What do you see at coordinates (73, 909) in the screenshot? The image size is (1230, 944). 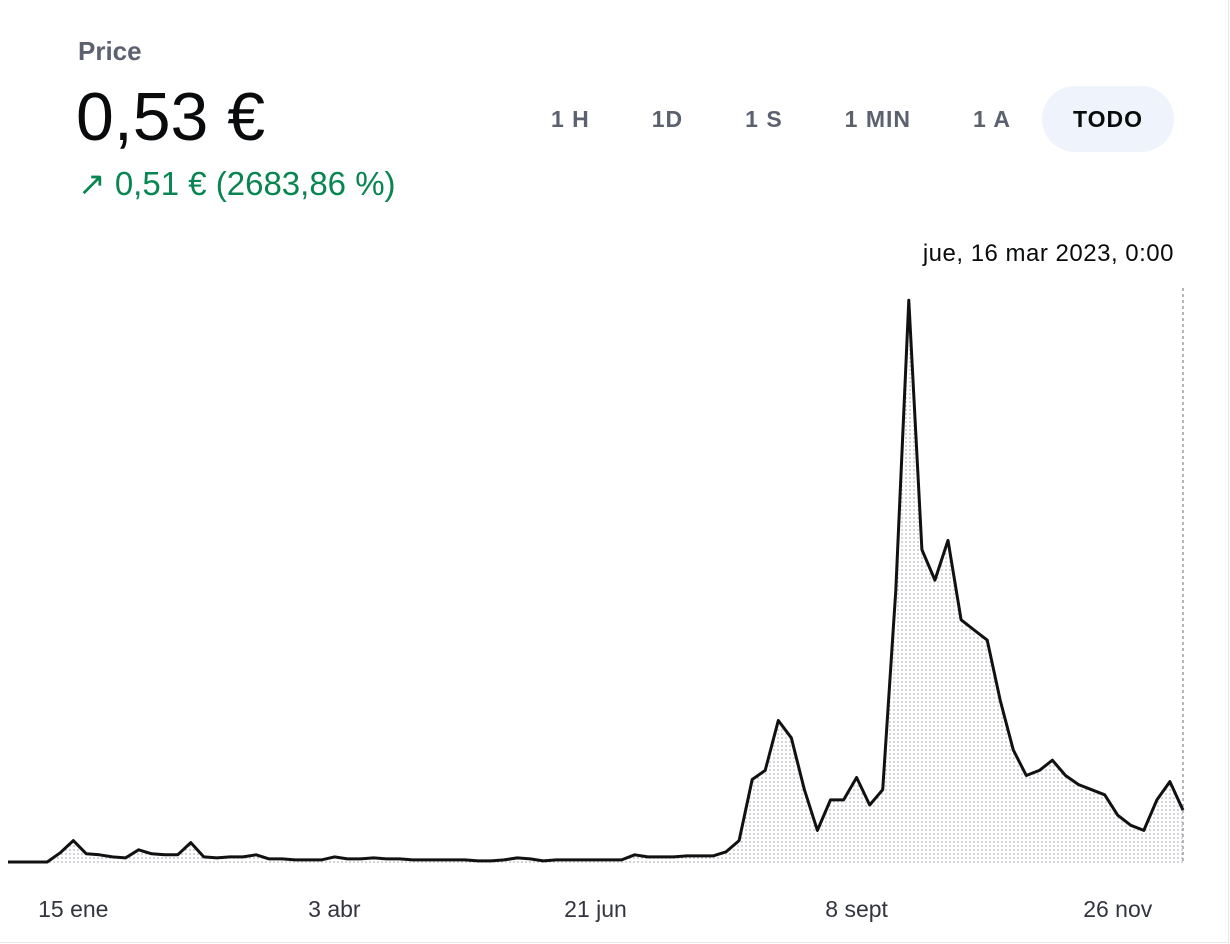 I see `x-tick-label: 15 ene` at bounding box center [73, 909].